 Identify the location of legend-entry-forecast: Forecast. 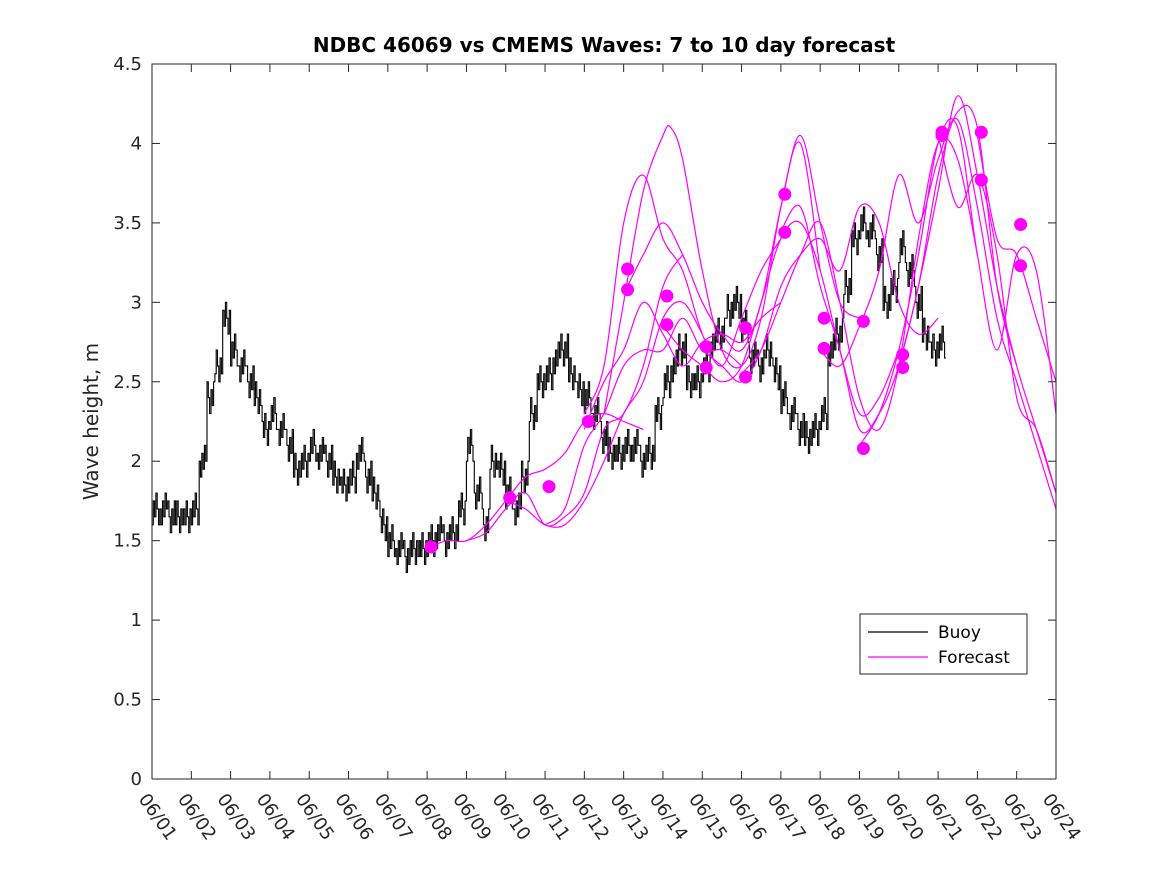
(974, 658).